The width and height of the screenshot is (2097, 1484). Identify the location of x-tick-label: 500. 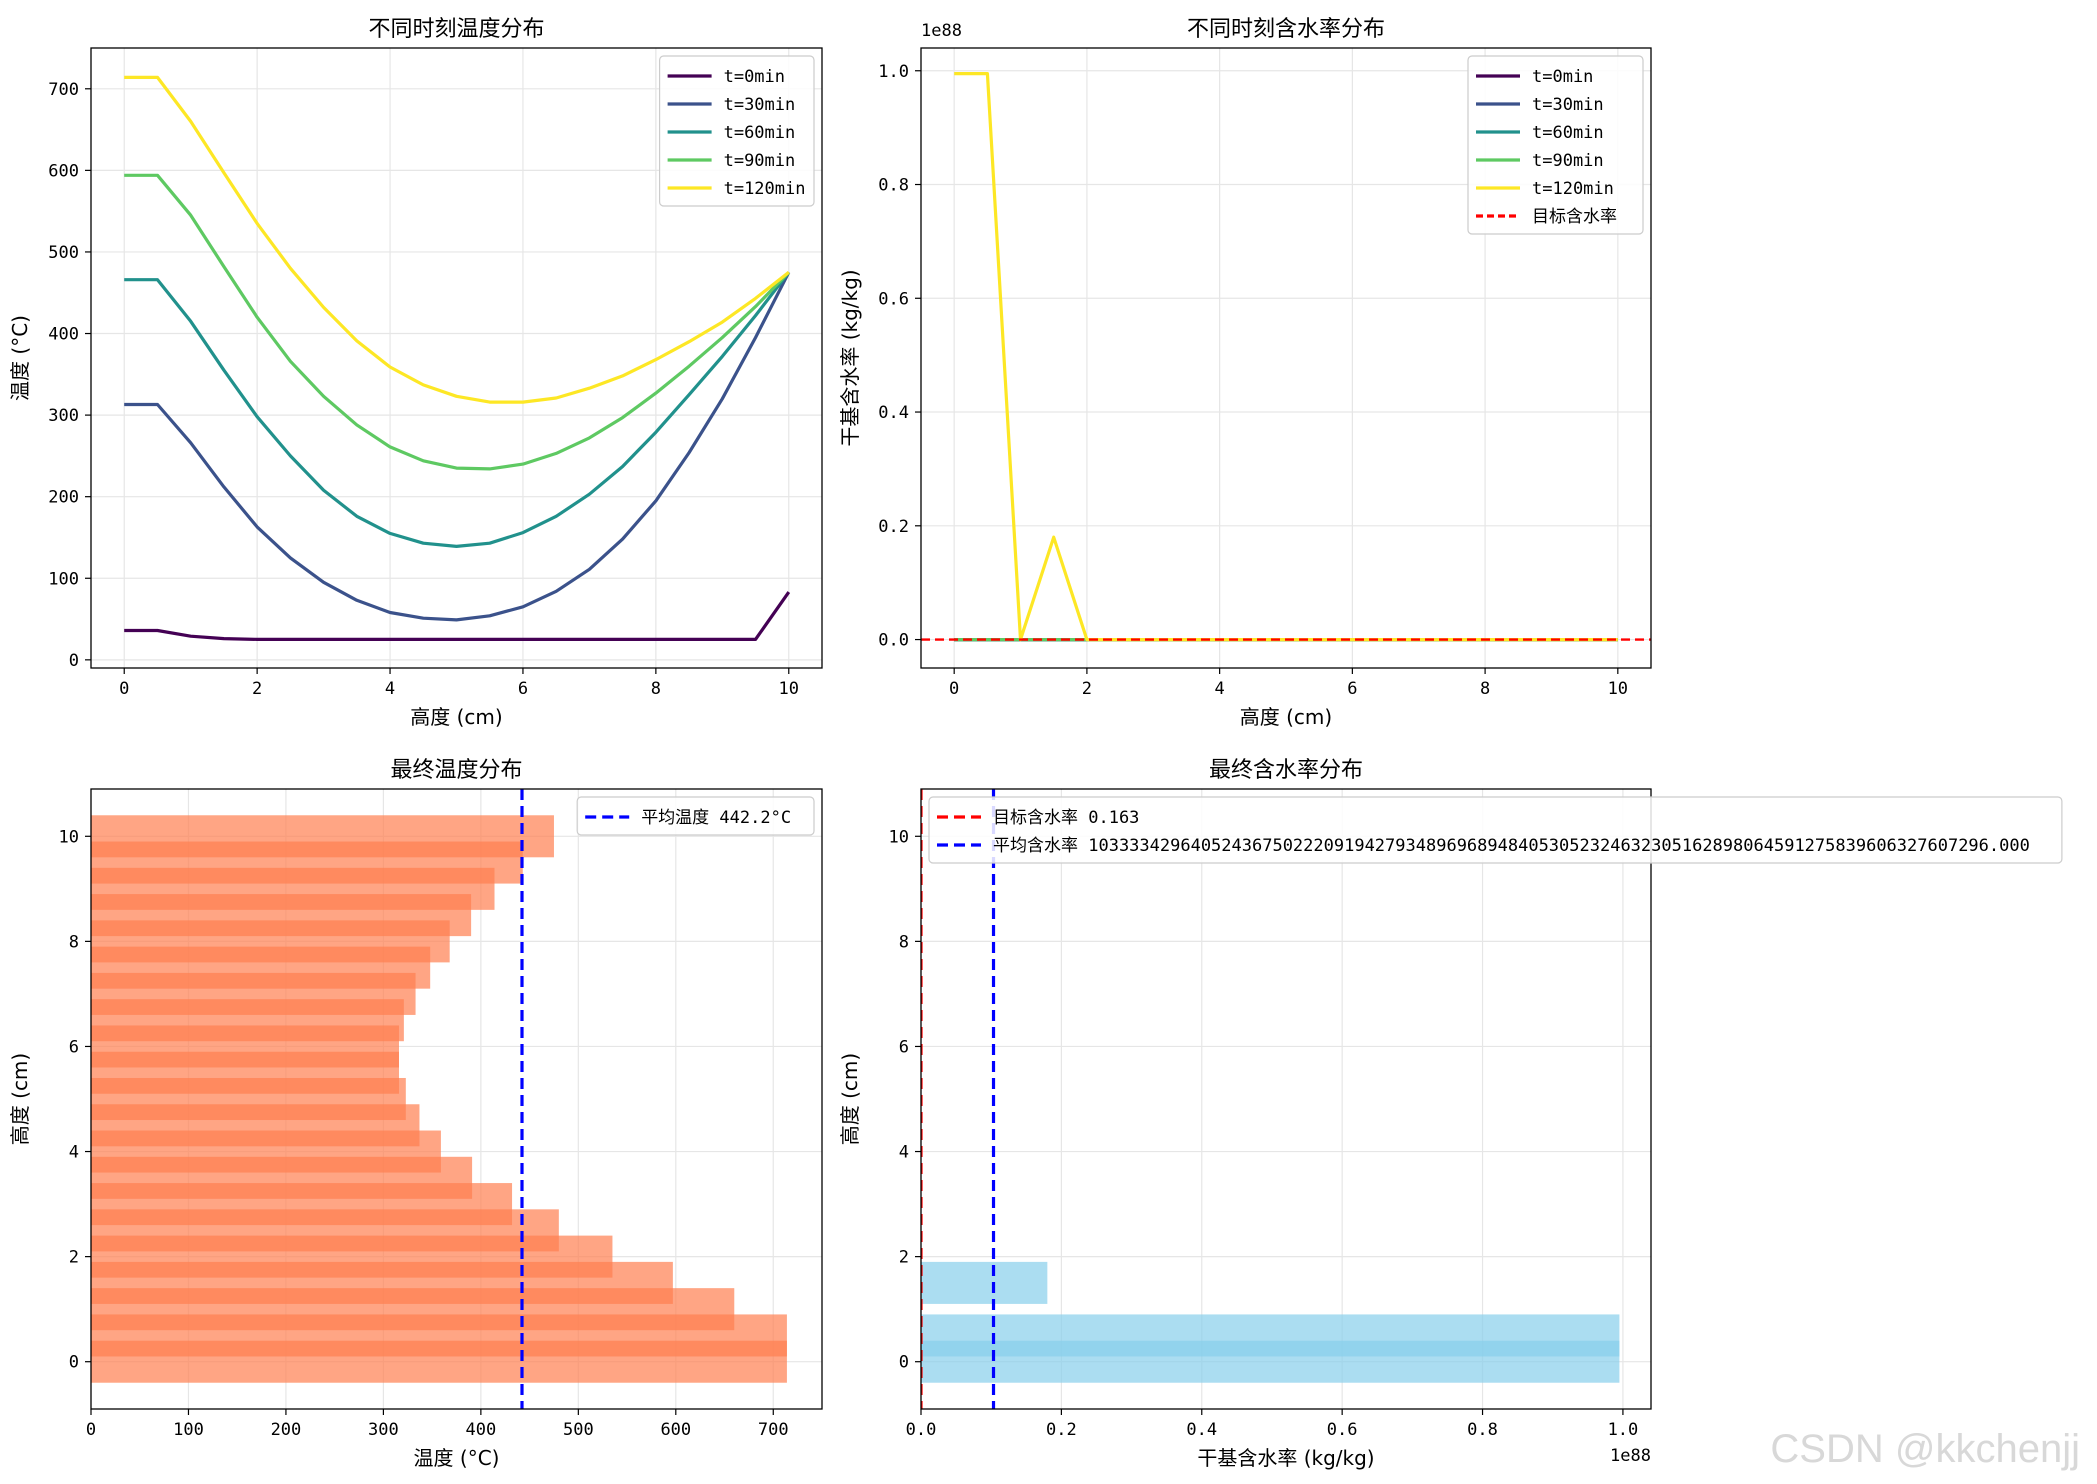
(578, 1430).